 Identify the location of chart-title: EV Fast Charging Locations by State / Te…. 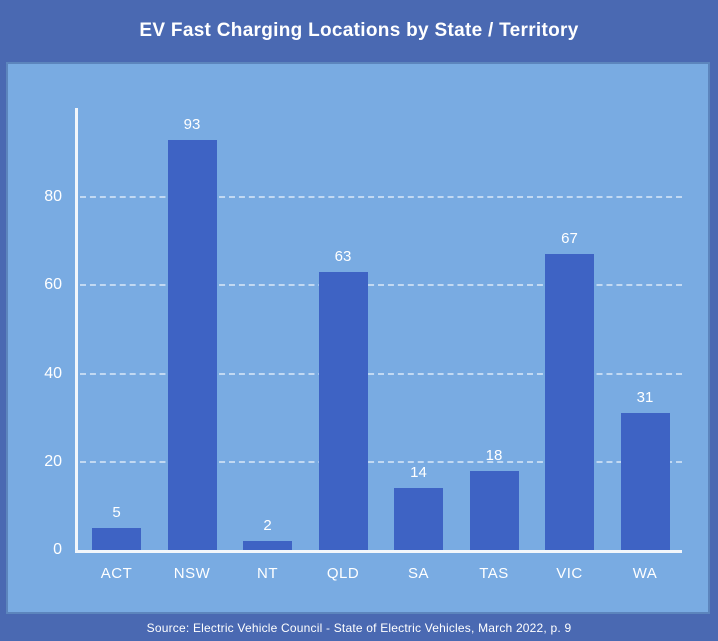
(359, 30).